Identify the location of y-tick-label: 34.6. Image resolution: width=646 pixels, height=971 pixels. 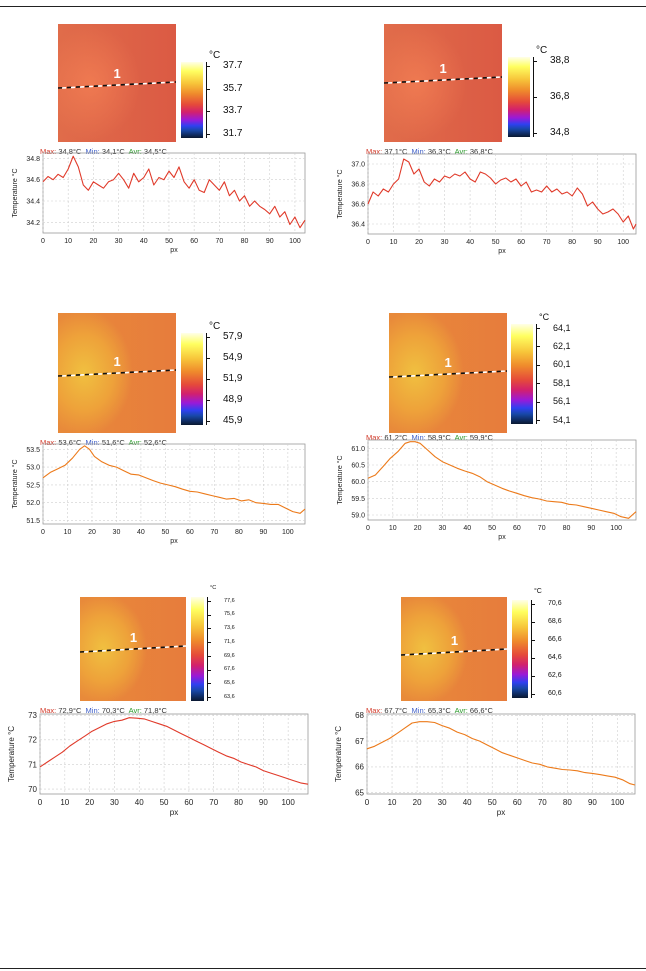
(33, 180).